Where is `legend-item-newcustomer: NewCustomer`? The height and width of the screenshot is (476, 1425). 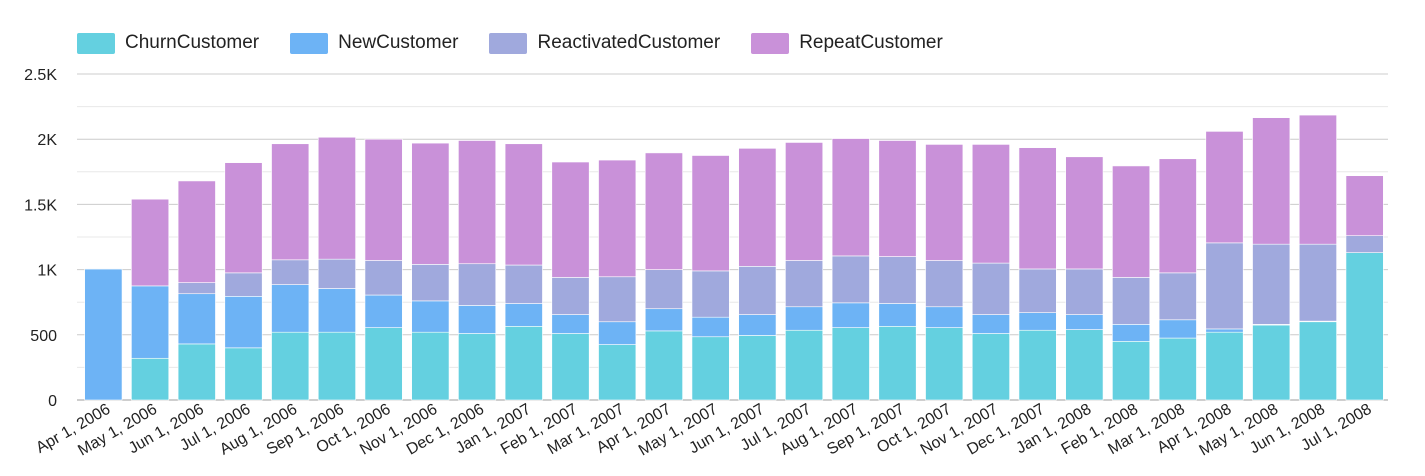 legend-item-newcustomer: NewCustomer is located at coordinates (374, 43).